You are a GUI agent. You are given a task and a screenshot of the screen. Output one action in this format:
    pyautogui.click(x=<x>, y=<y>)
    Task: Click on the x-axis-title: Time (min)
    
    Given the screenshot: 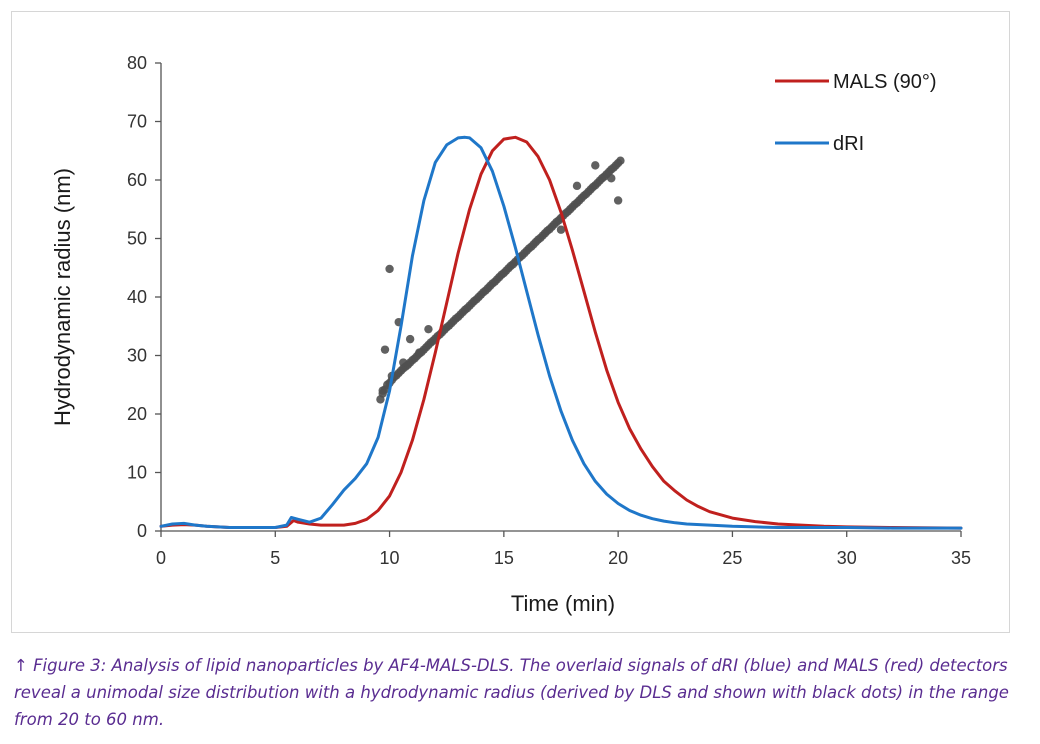 What is the action you would take?
    pyautogui.click(x=563, y=603)
    